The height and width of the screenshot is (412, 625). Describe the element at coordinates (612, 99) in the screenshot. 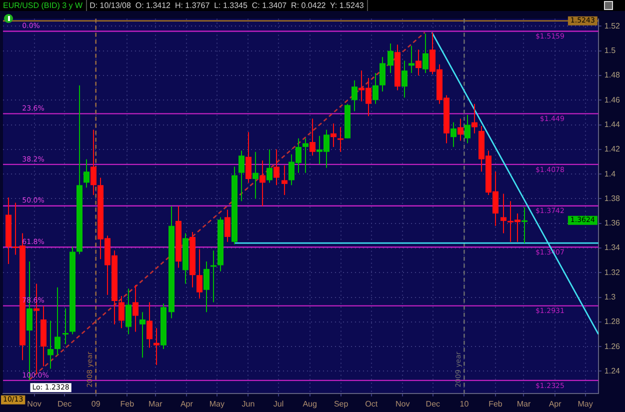

I see `y-tick-label: 1.46` at that location.